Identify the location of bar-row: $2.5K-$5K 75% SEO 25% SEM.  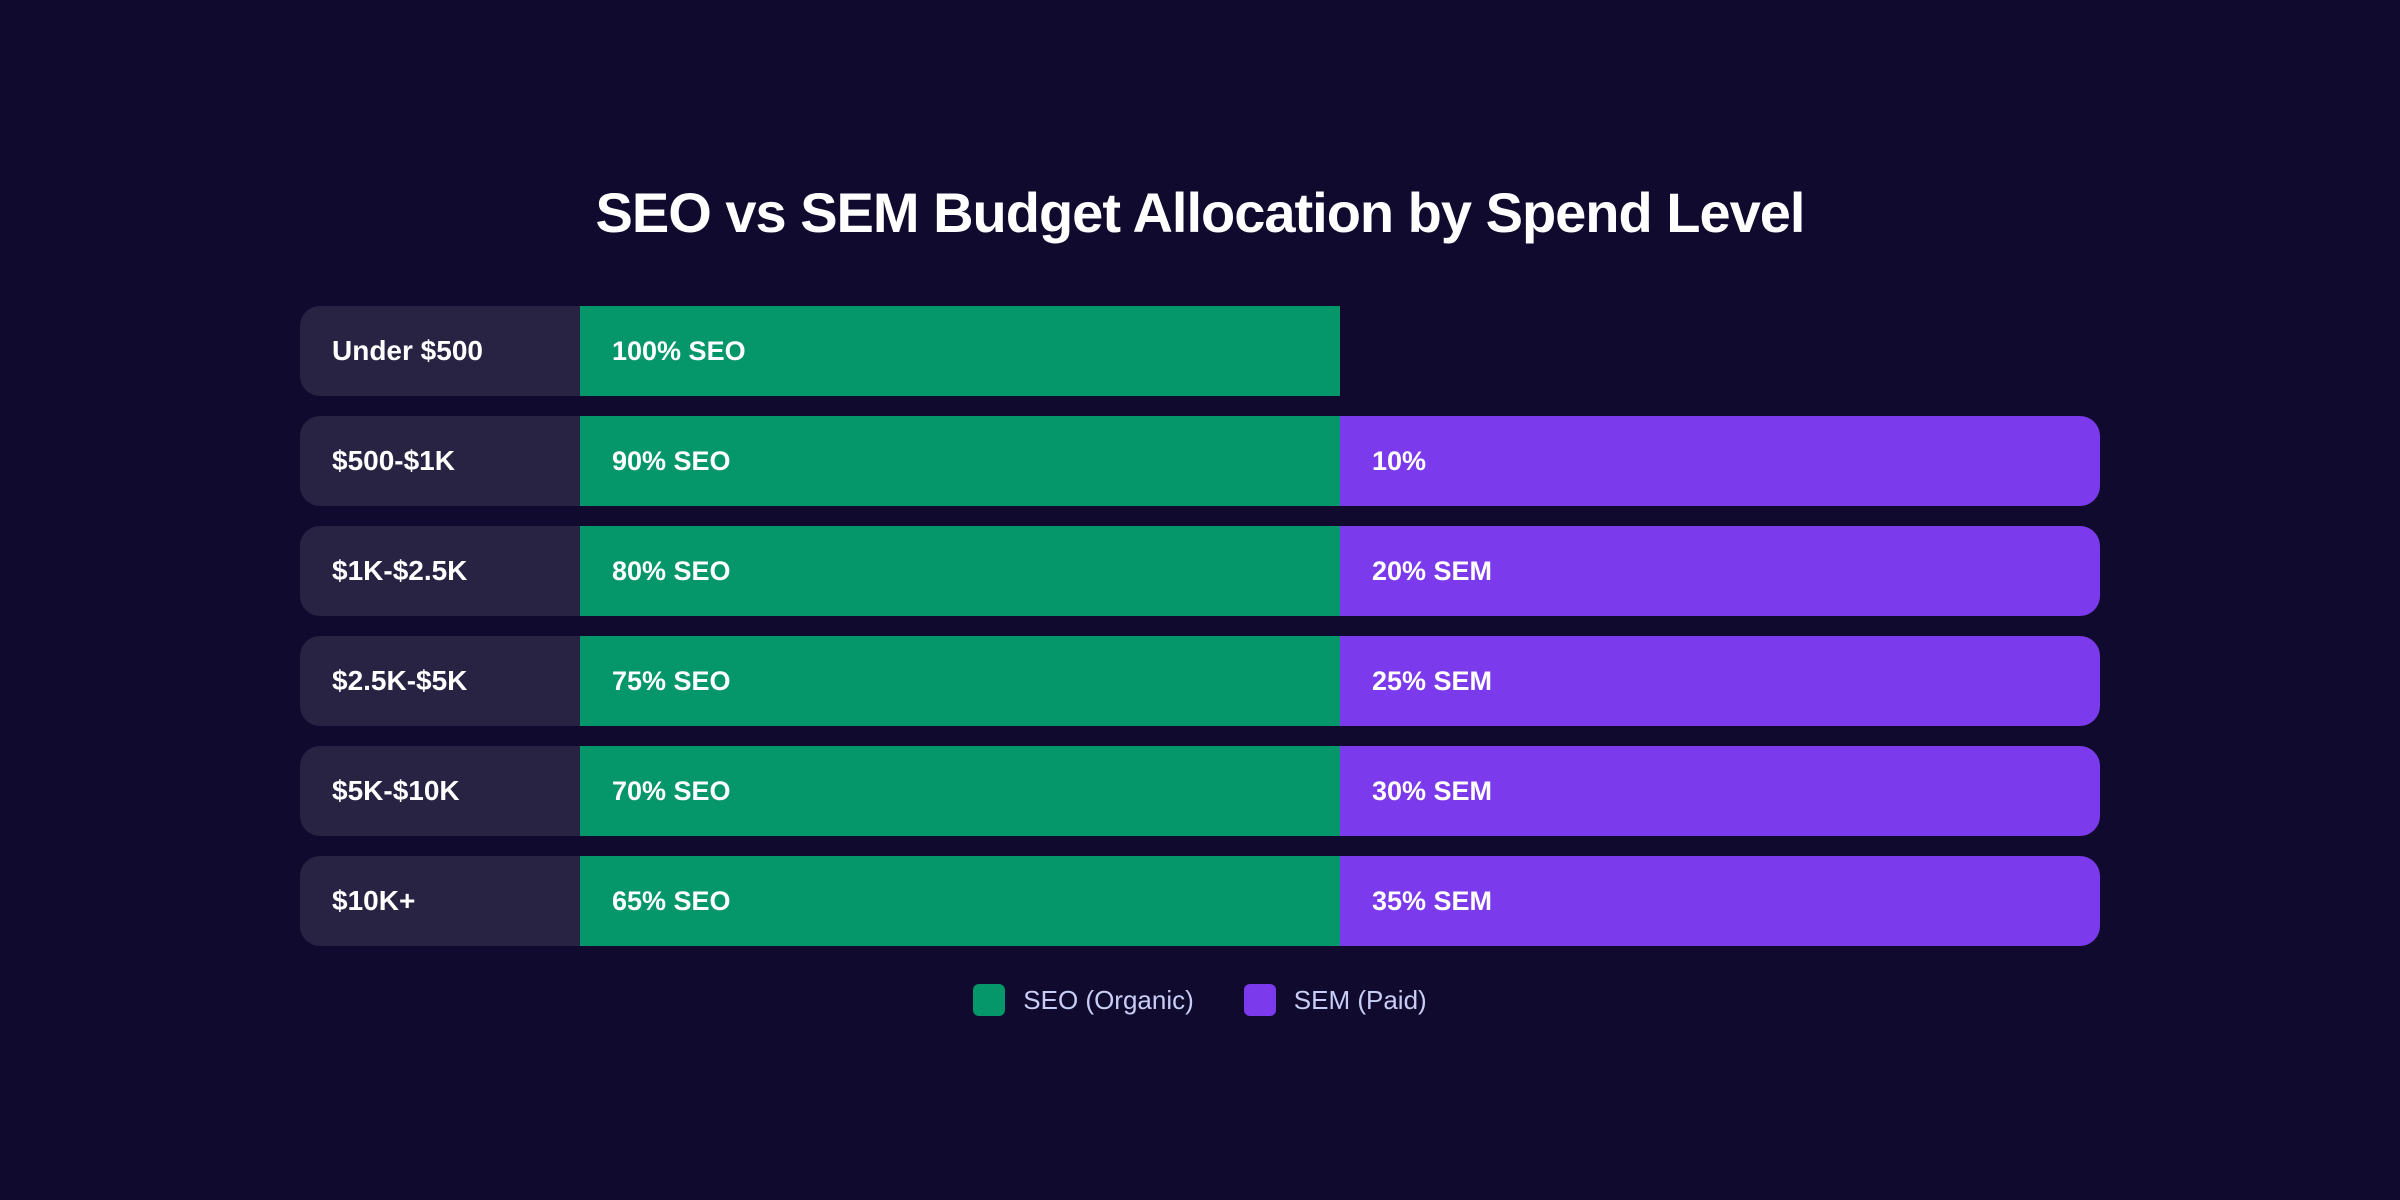
(1200, 681).